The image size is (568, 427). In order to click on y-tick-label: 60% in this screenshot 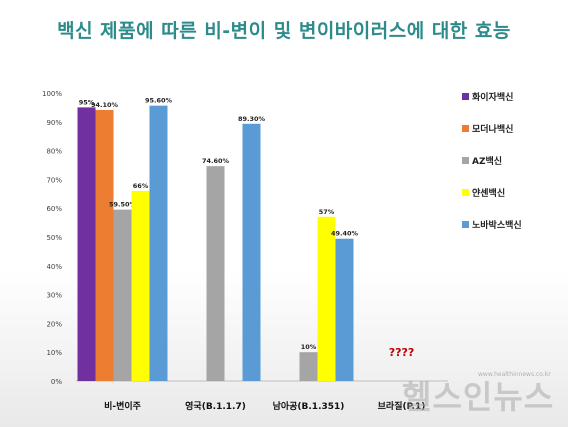, I will do `click(54, 209)`.